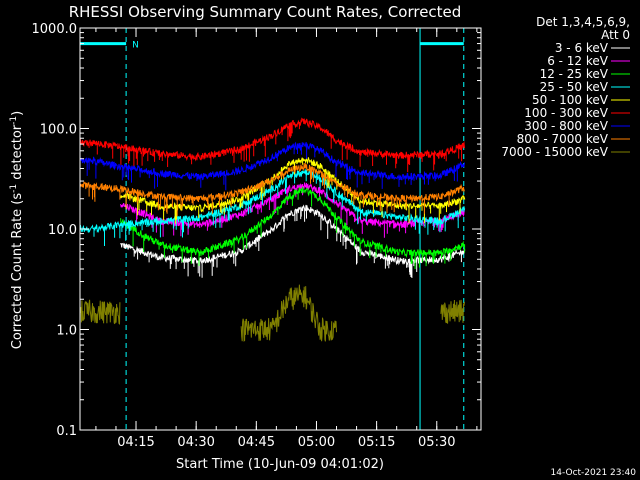 The image size is (640, 480). Describe the element at coordinates (66, 331) in the screenshot. I see `y-tick-label-1: 1.0` at that location.